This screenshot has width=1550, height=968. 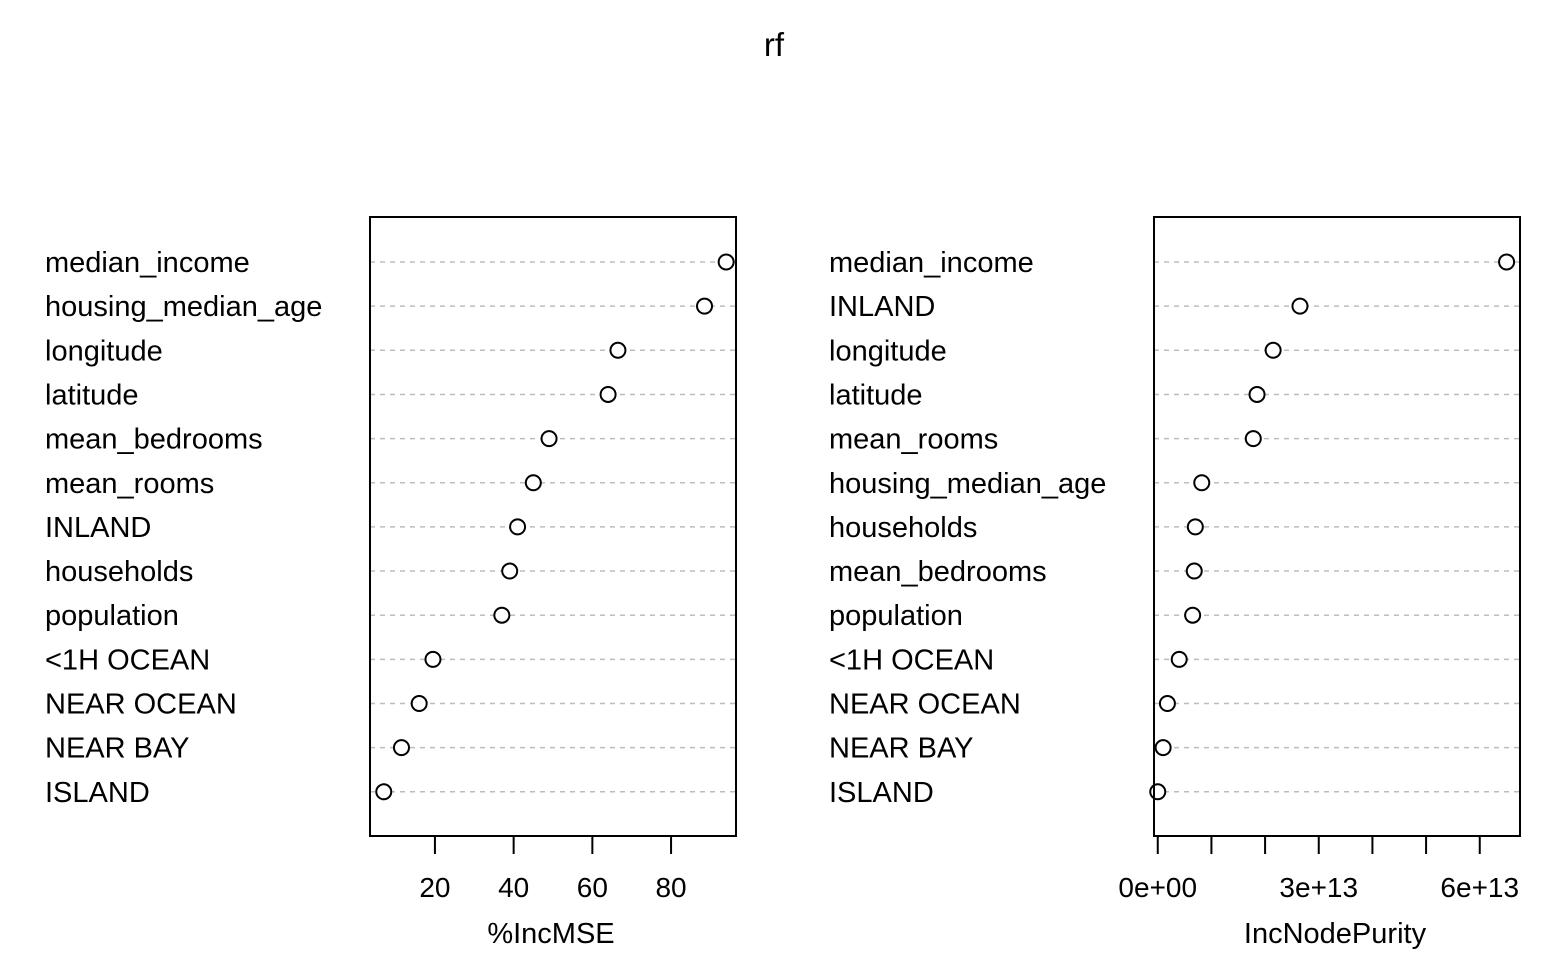 I want to click on x-tick-label: 3e+13, so click(x=1318, y=887).